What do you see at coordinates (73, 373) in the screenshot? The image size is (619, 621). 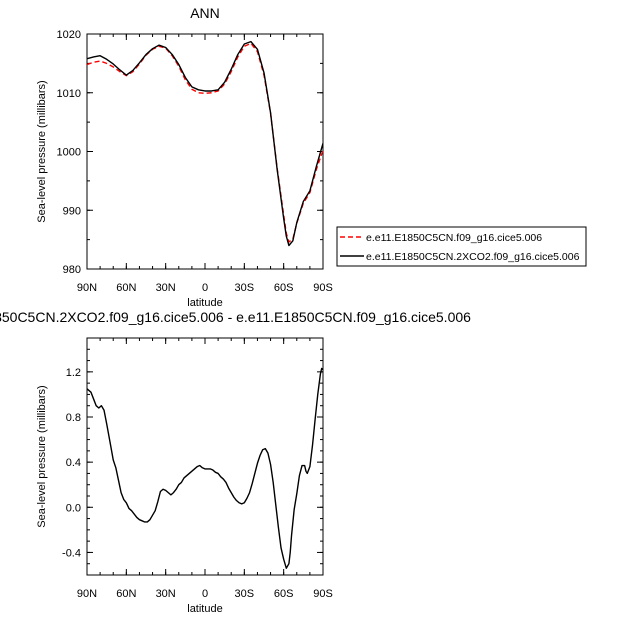 I see `y-tick-label: 1.2` at bounding box center [73, 373].